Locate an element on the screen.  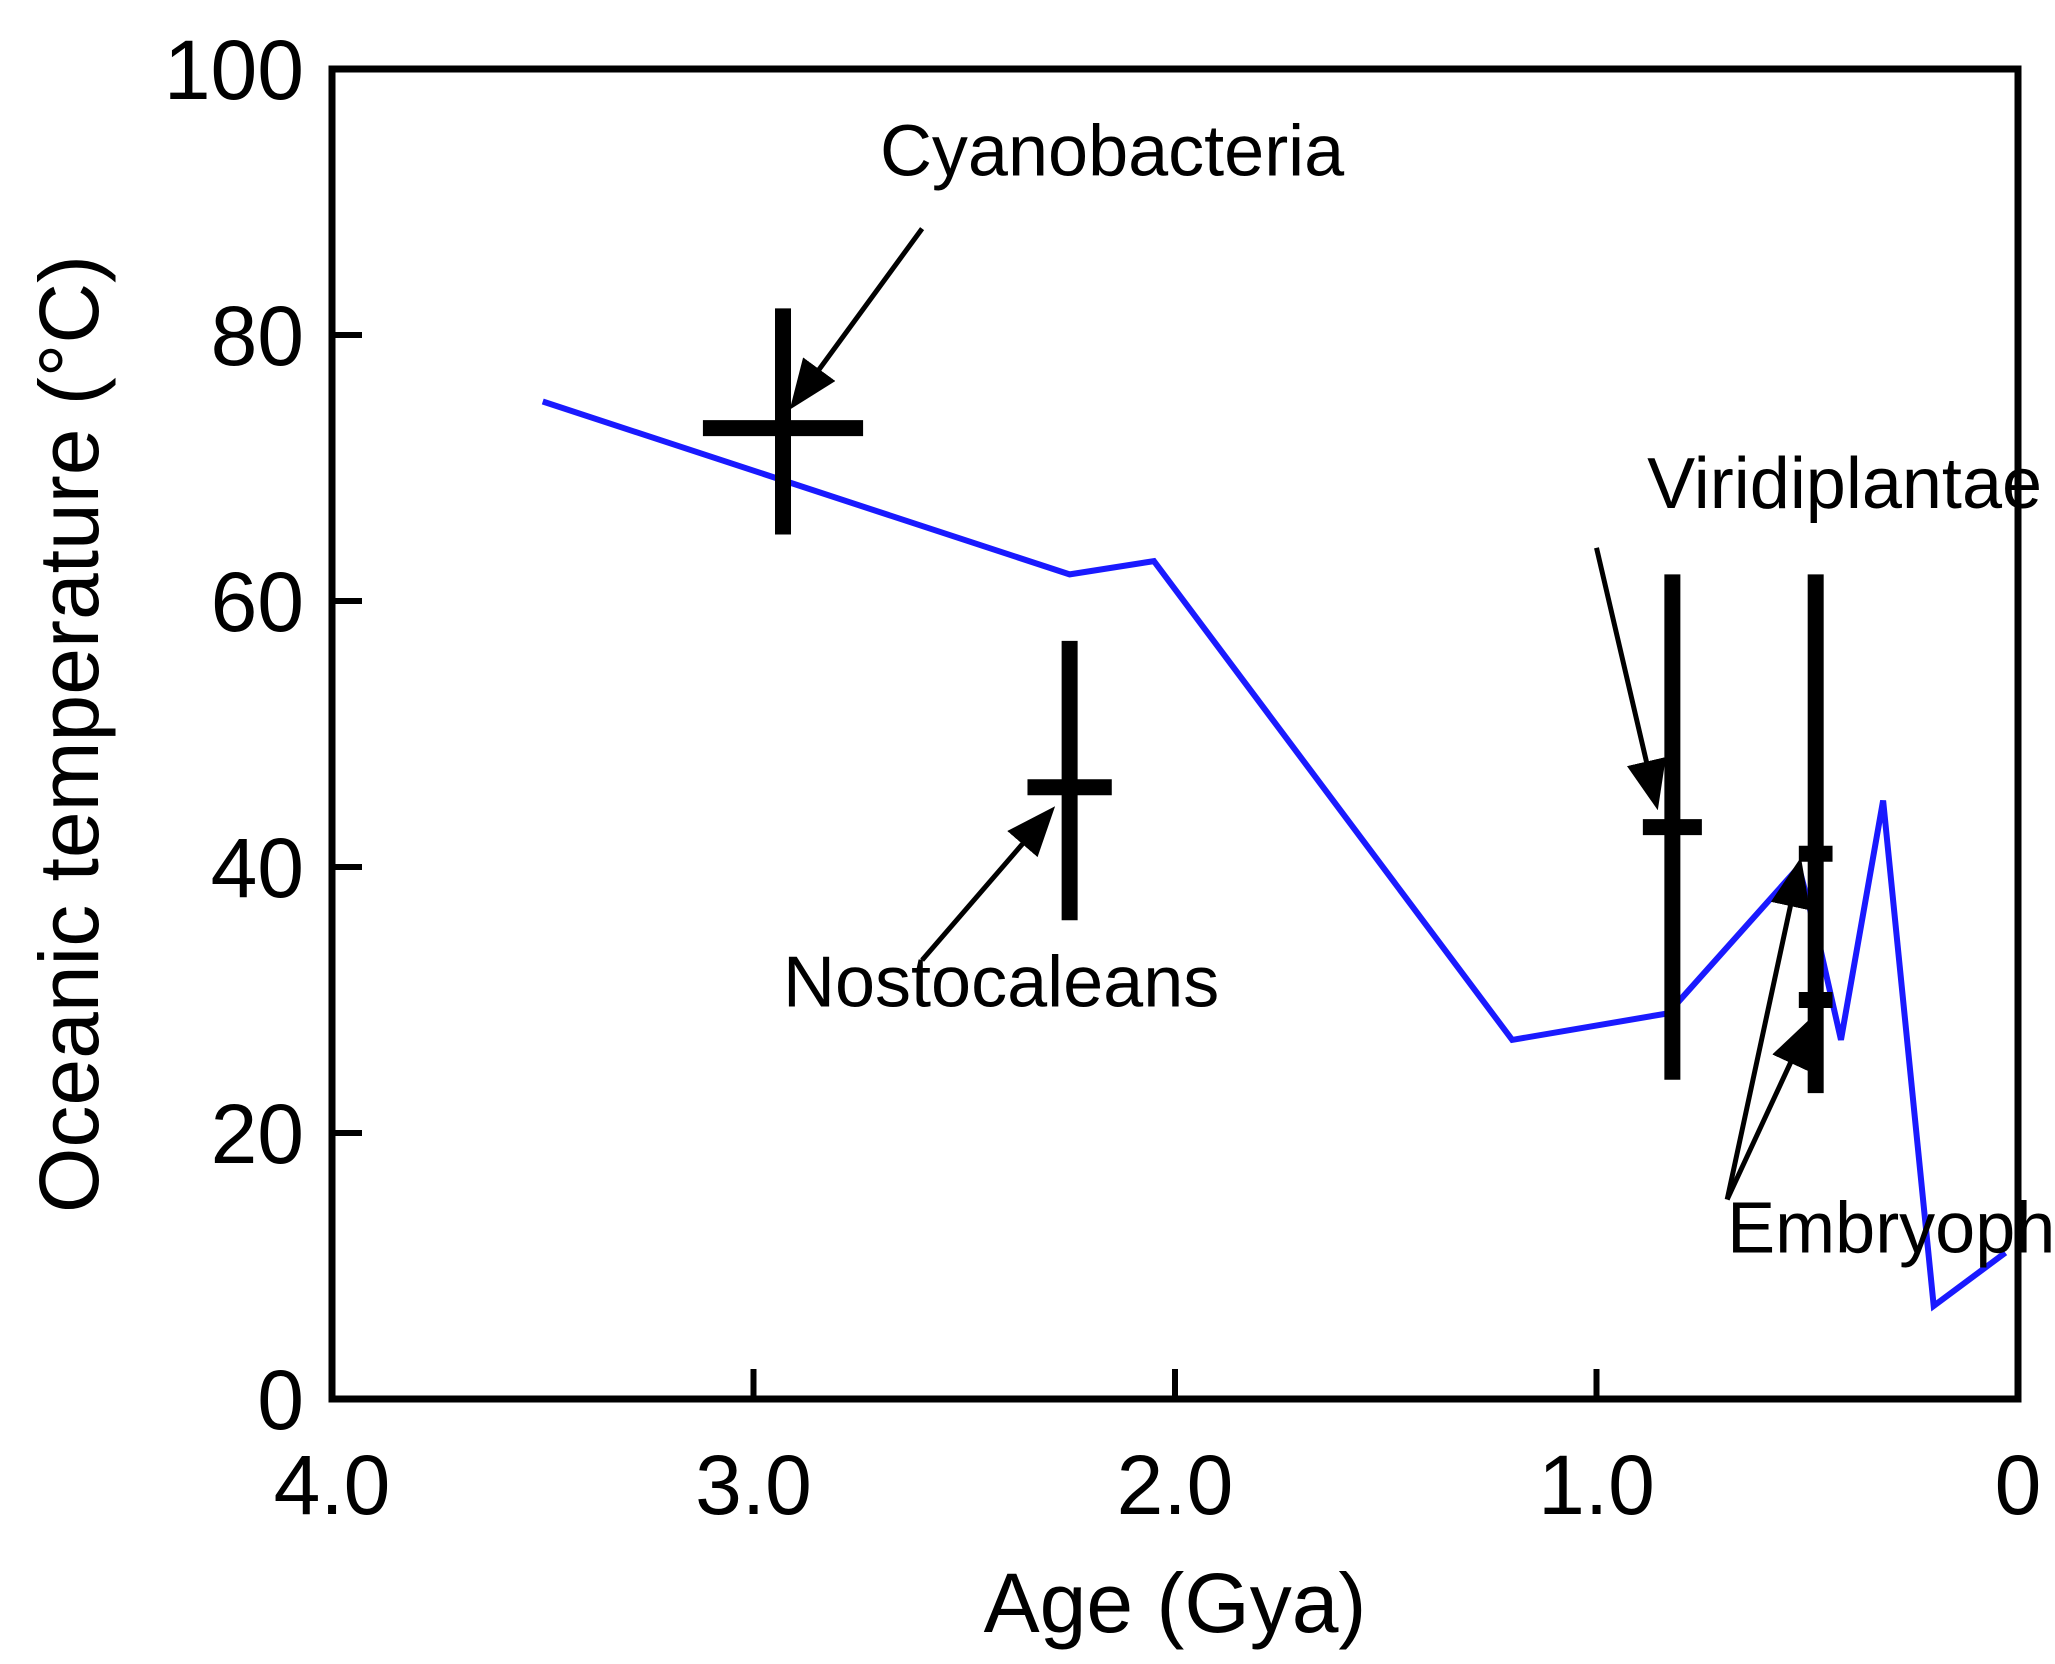
y-tick-label: 0 is located at coordinates (280, 1400).